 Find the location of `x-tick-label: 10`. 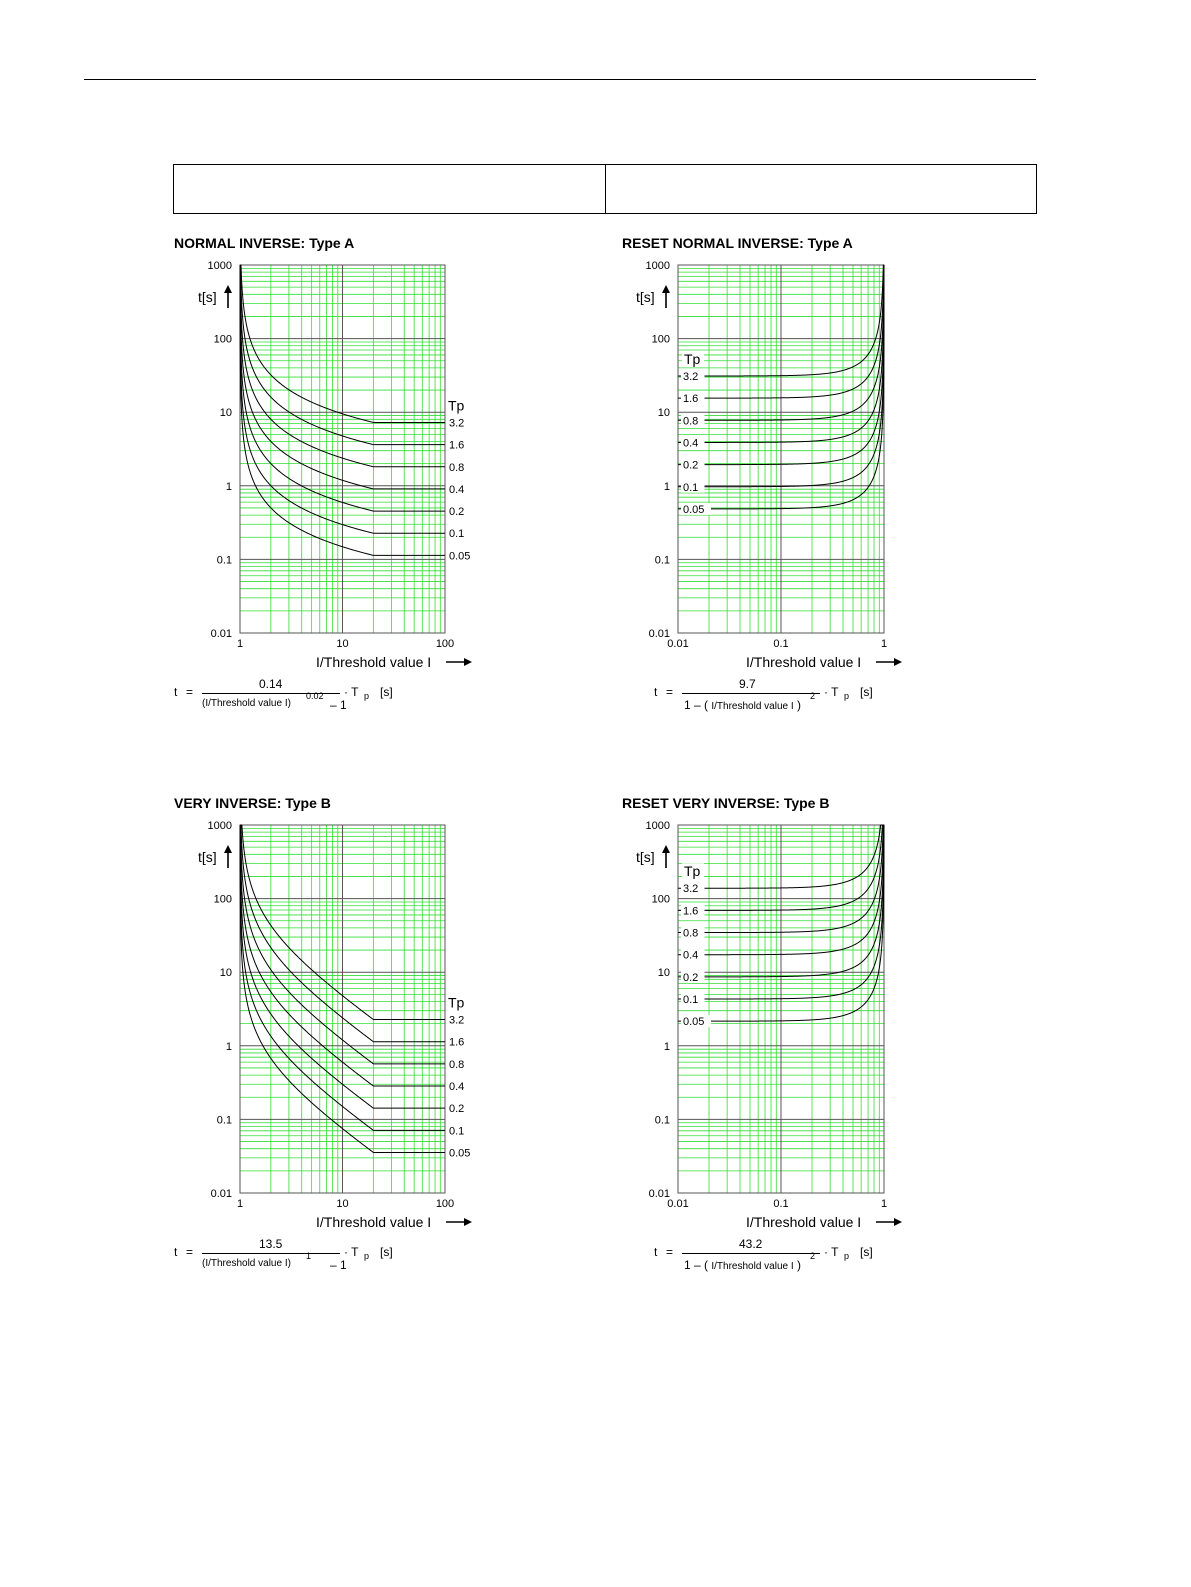

x-tick-label: 10 is located at coordinates (342, 644).